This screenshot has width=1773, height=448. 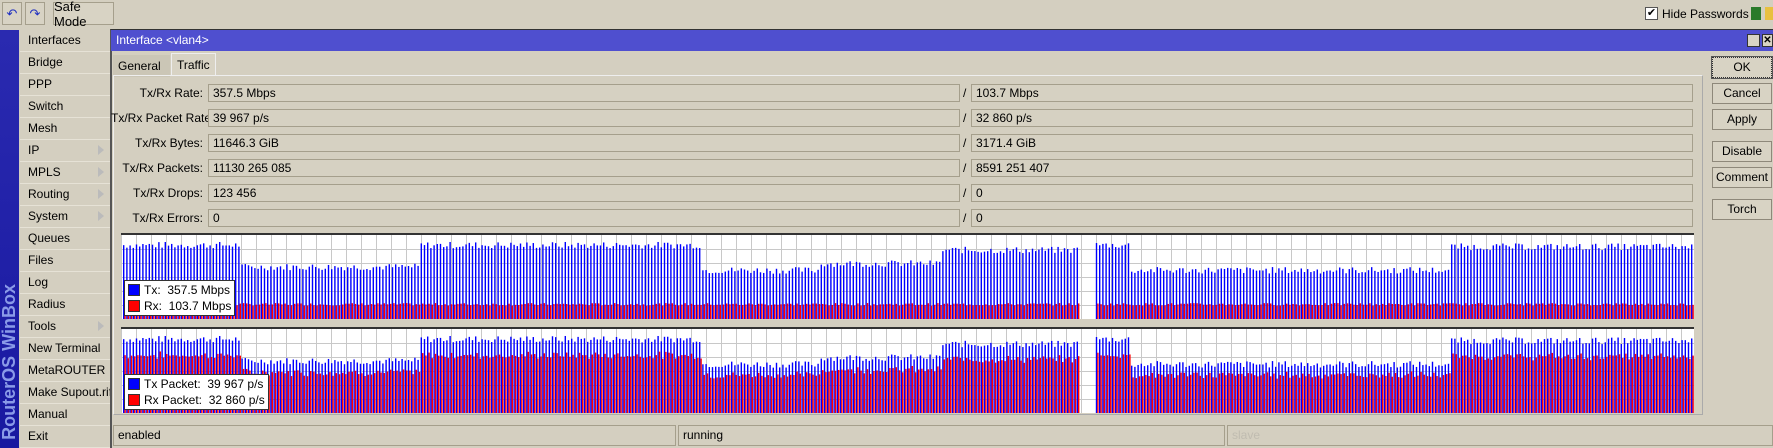 What do you see at coordinates (584, 168) in the screenshot?
I see `tx-value-field: 11130 265 085` at bounding box center [584, 168].